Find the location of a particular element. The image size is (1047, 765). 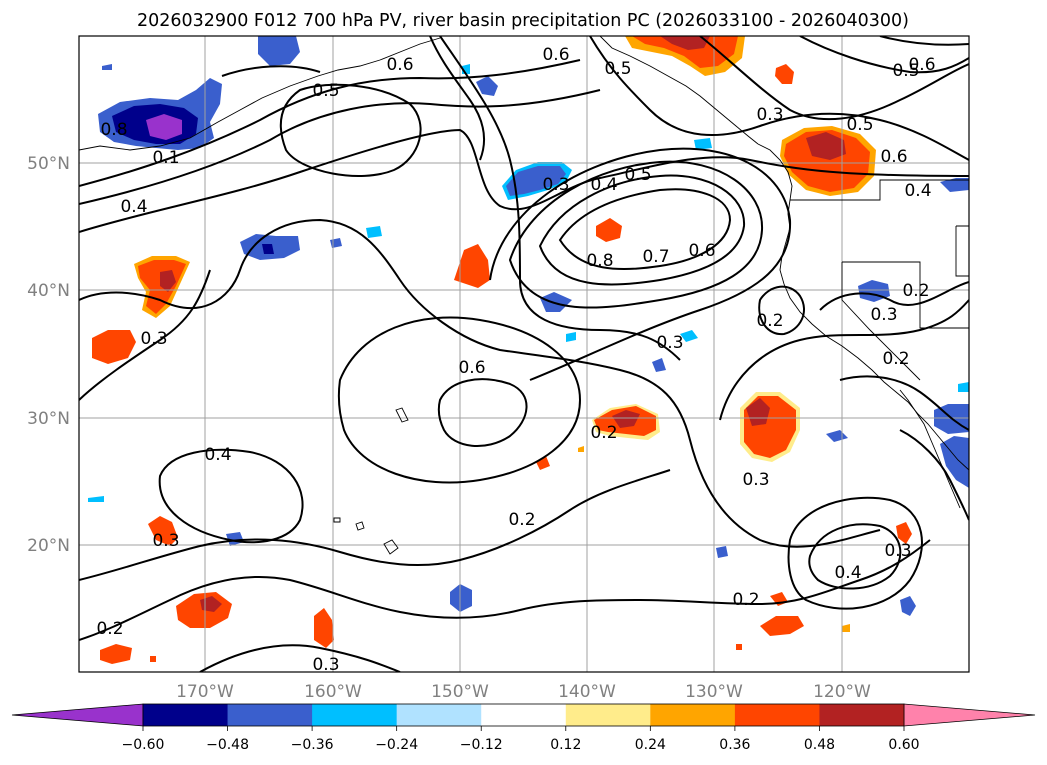

alaska-coast is located at coordinates (260, 94).